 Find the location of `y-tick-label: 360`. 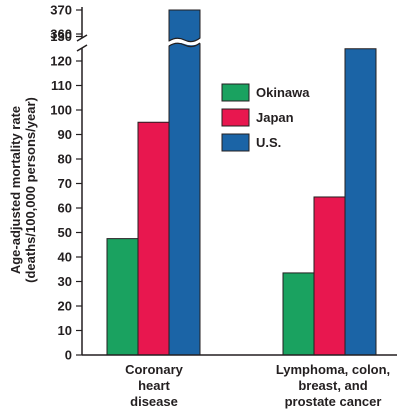

y-tick-label: 360 is located at coordinates (61, 34).